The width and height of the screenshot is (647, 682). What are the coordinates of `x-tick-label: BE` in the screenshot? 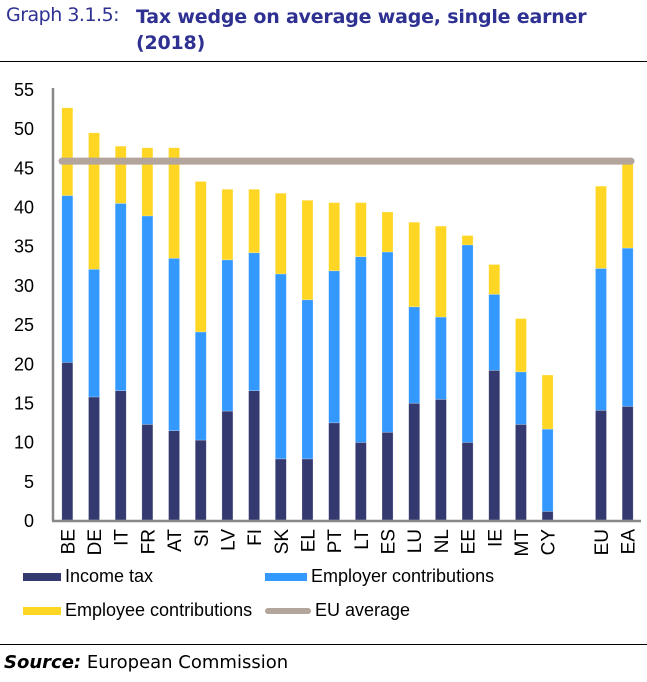 It's located at (68, 541).